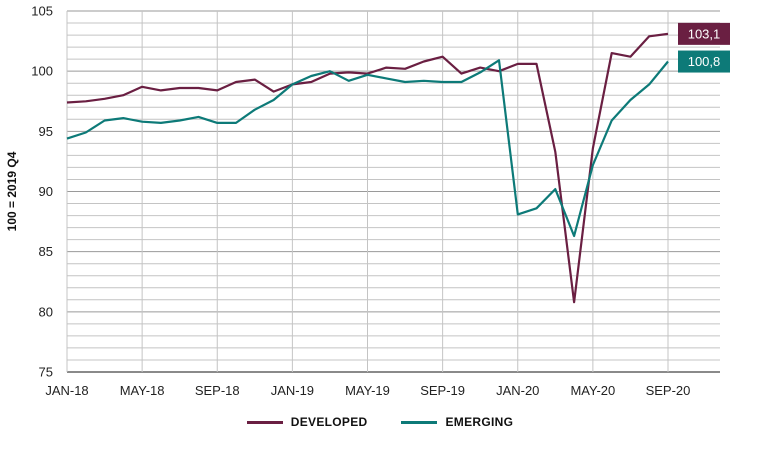 The height and width of the screenshot is (451, 760). What do you see at coordinates (46, 191) in the screenshot?
I see `y-tick-label: 90` at bounding box center [46, 191].